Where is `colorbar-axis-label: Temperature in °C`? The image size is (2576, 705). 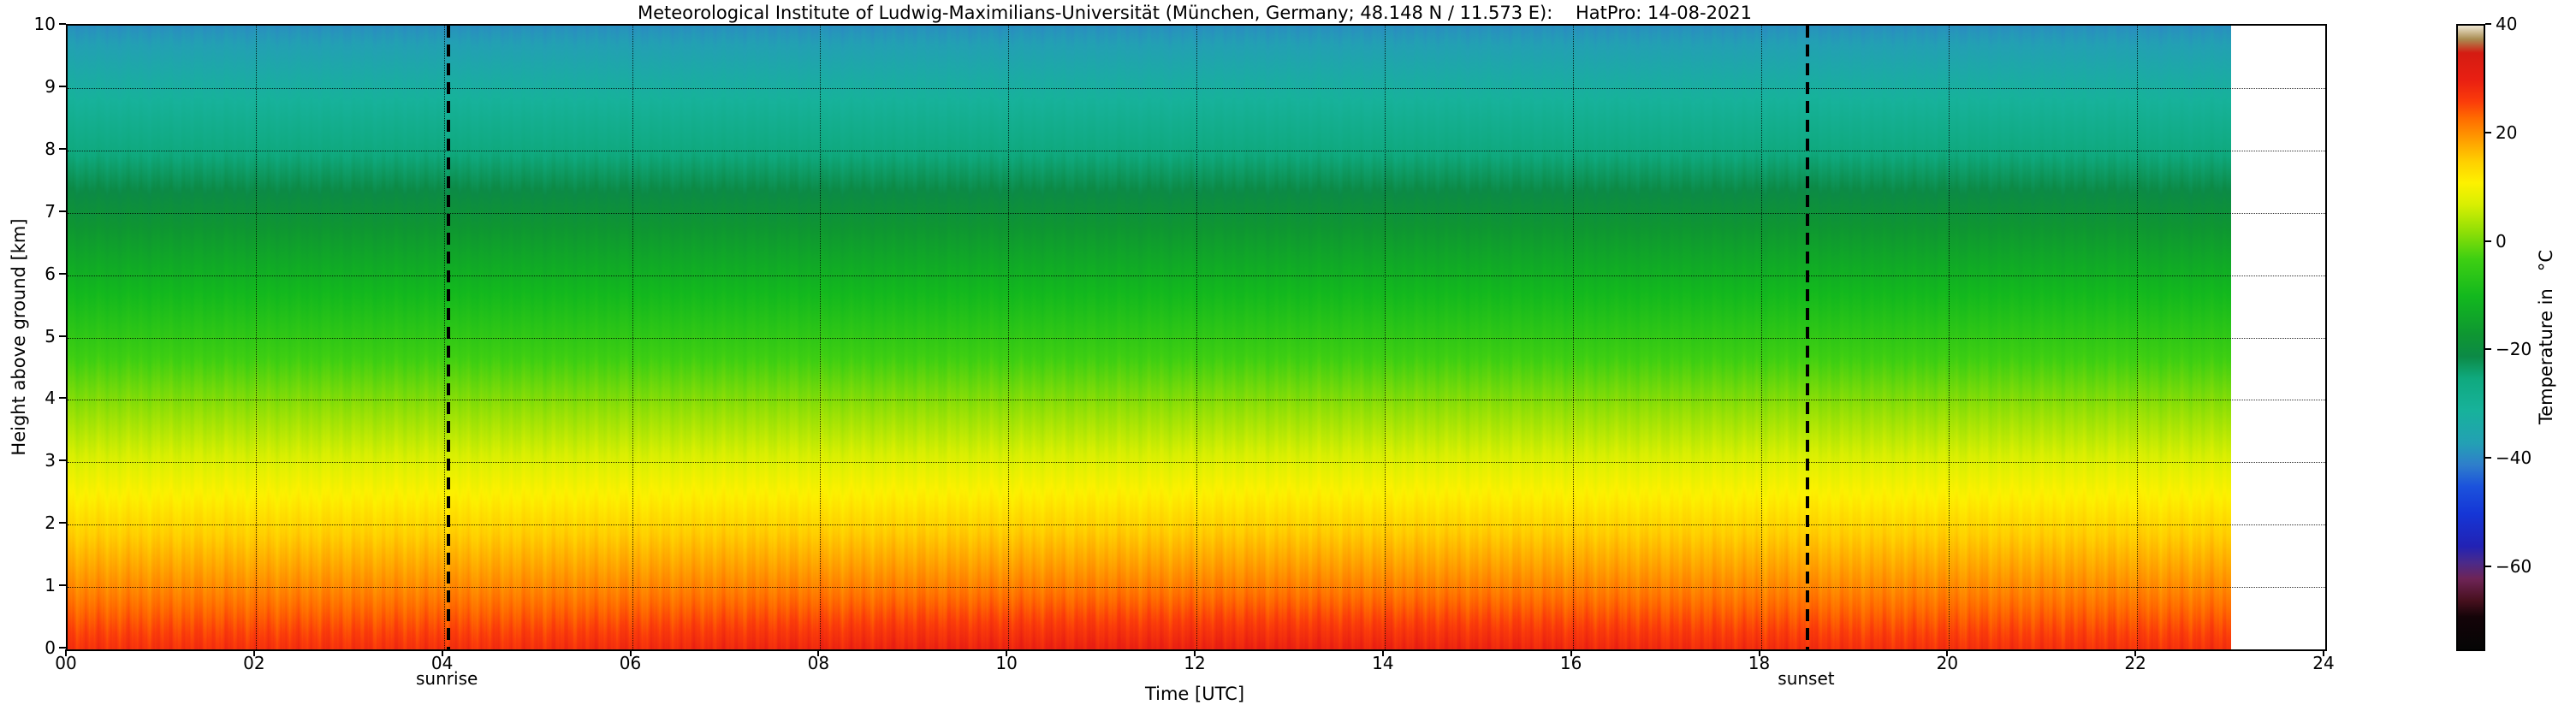 colorbar-axis-label: Temperature in °C is located at coordinates (2546, 337).